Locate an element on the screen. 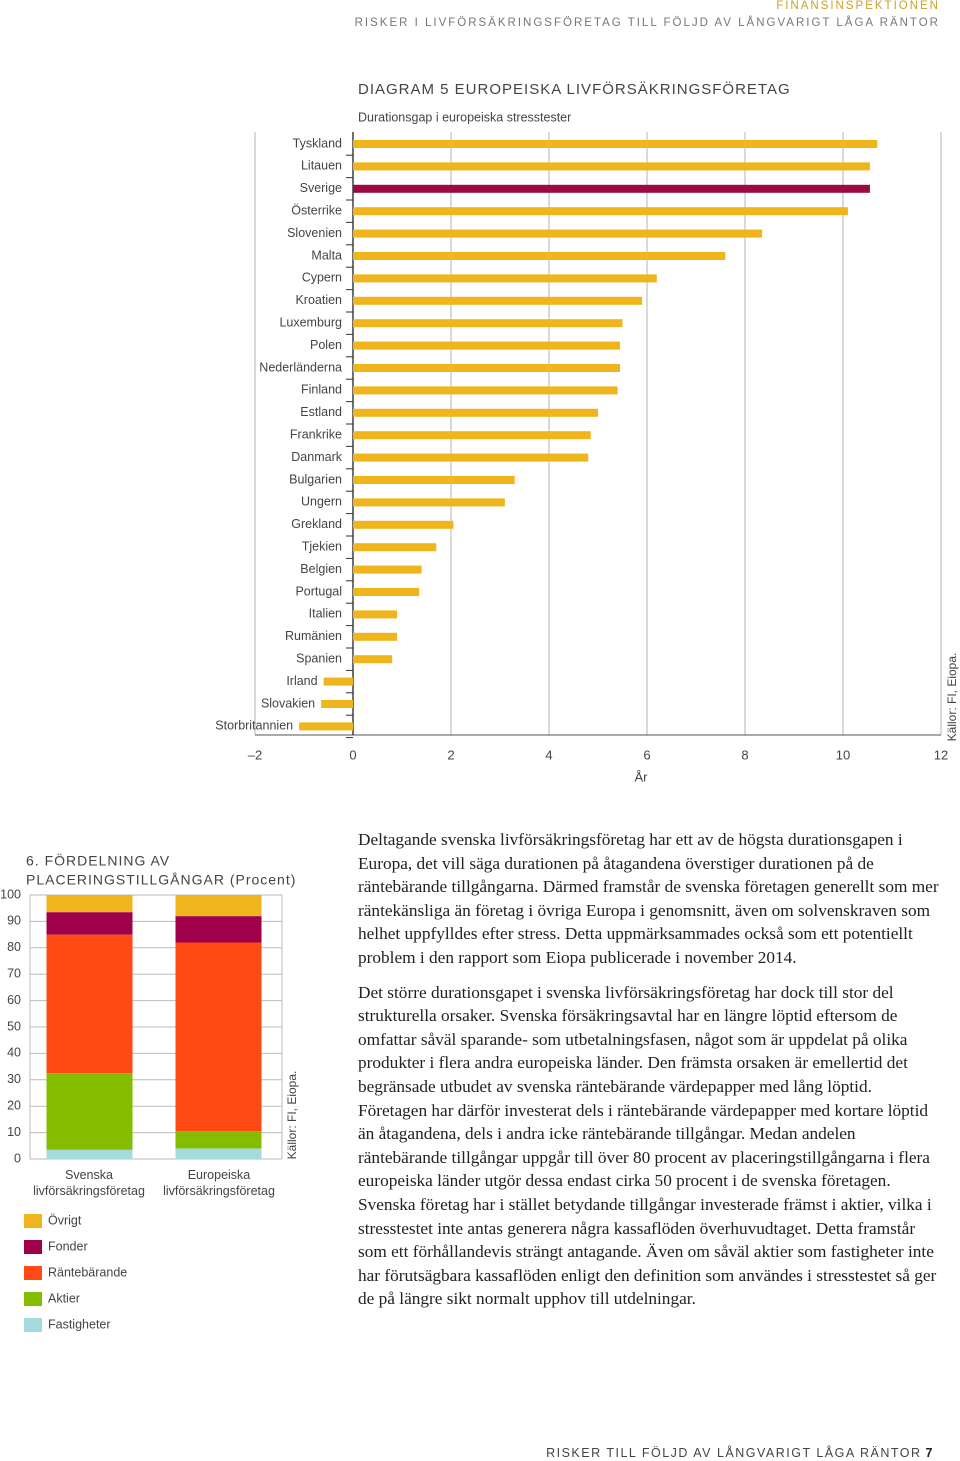 The width and height of the screenshot is (960, 1461). y-tick-label: 10 is located at coordinates (14, 1132).